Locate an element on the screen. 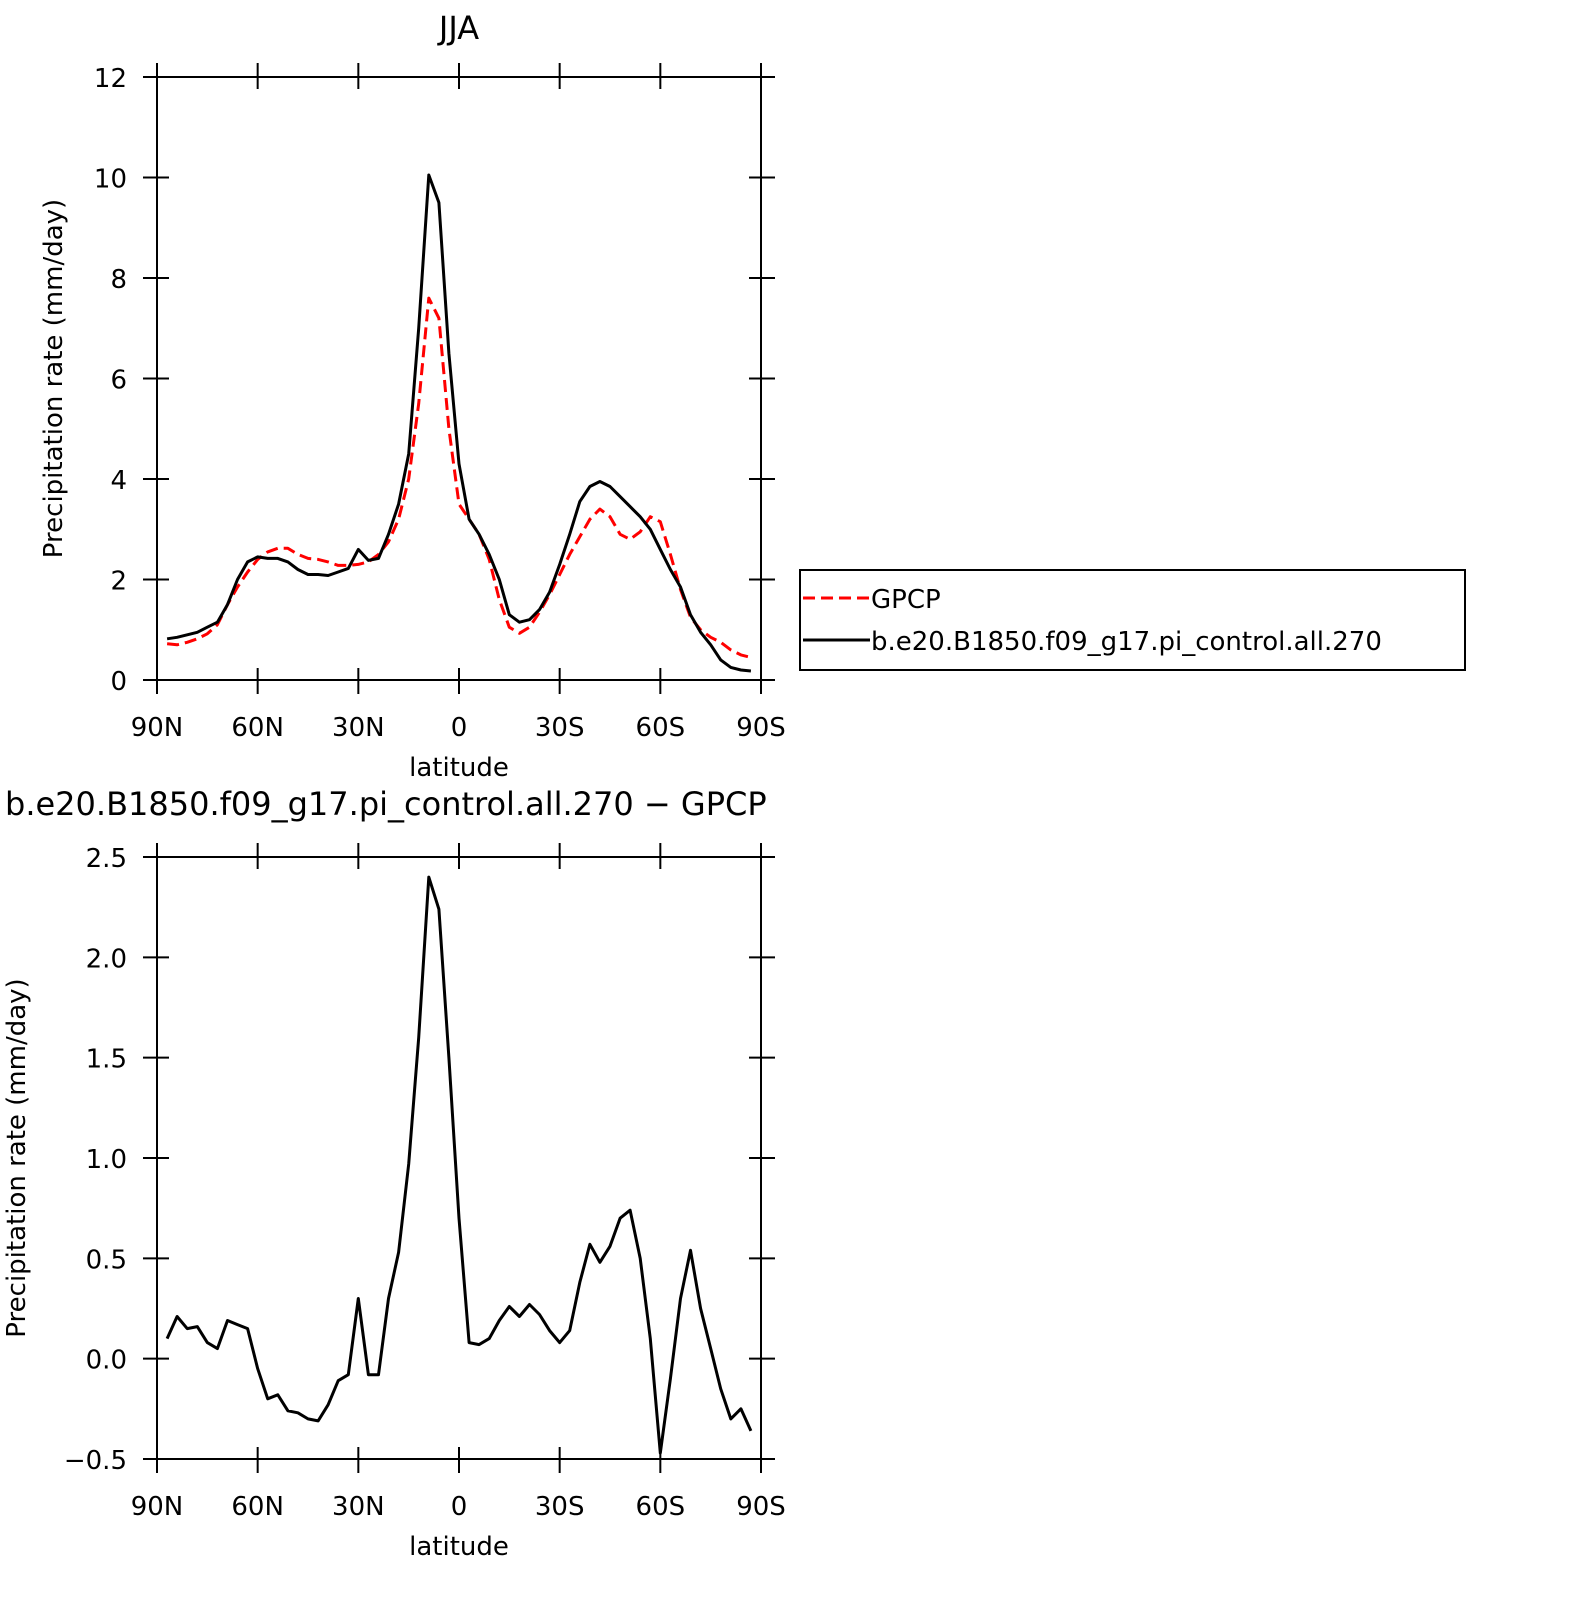 The height and width of the screenshot is (1613, 1585). y-tick-label: 2 is located at coordinates (118, 582).